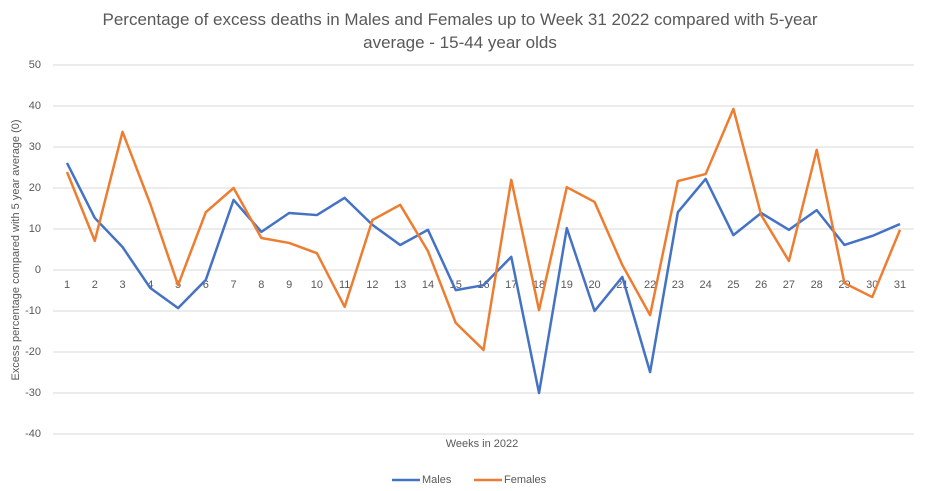 This screenshot has height=491, width=930. I want to click on x-tick-label: 6, so click(206, 285).